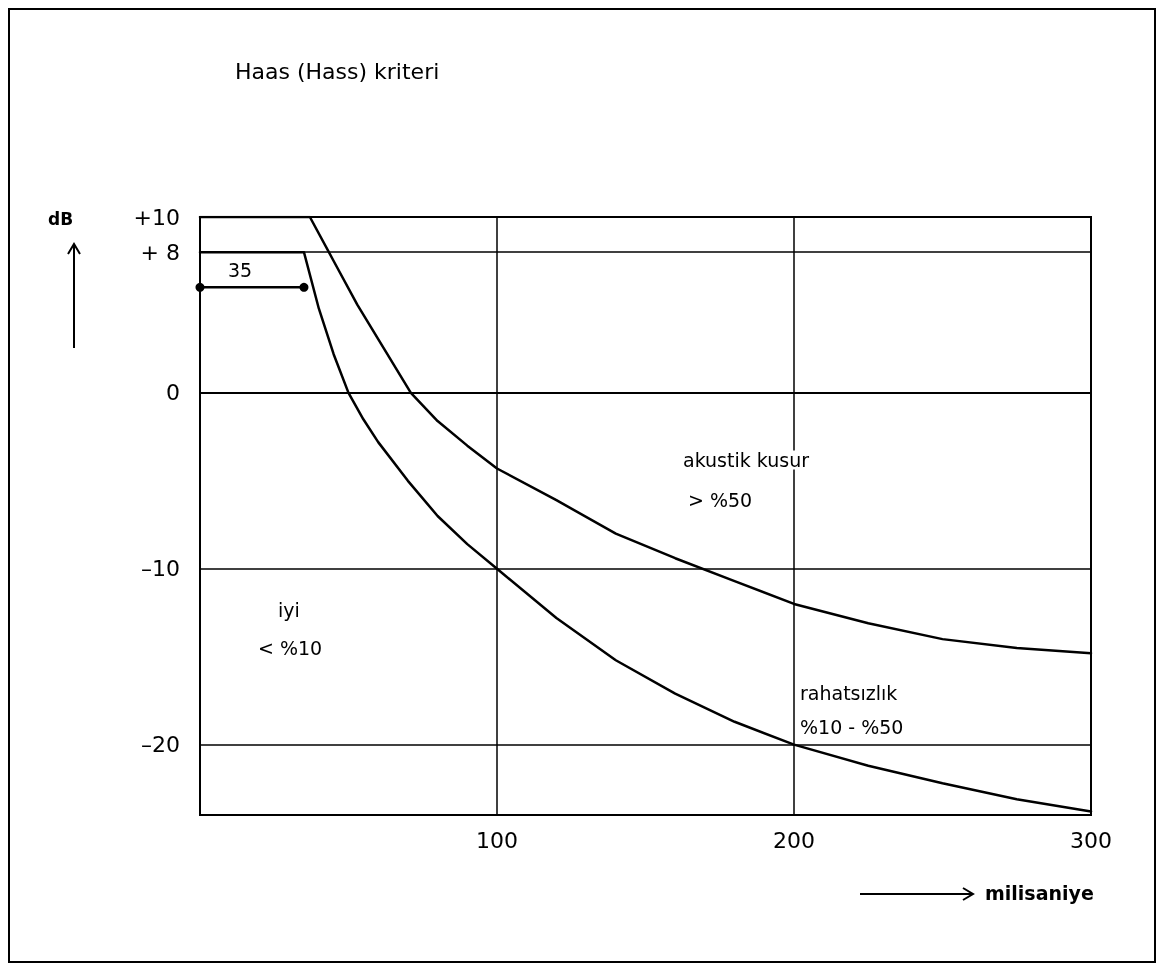  I want to click on annotation: rahatsızlık, so click(849, 693).